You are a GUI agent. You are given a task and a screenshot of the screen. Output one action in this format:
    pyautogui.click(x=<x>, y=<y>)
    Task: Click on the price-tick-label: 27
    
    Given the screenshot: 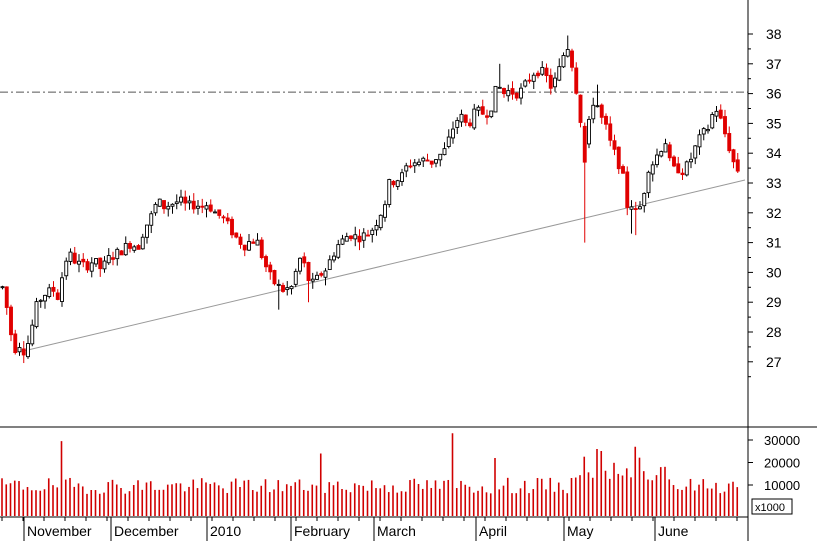 What is the action you would take?
    pyautogui.click(x=774, y=362)
    